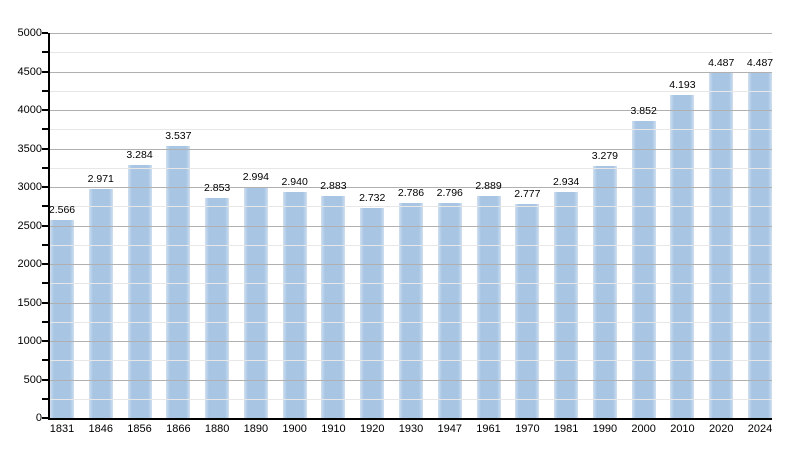 This screenshot has height=450, width=800. What do you see at coordinates (217, 429) in the screenshot?
I see `x-axis-label: 1880` at bounding box center [217, 429].